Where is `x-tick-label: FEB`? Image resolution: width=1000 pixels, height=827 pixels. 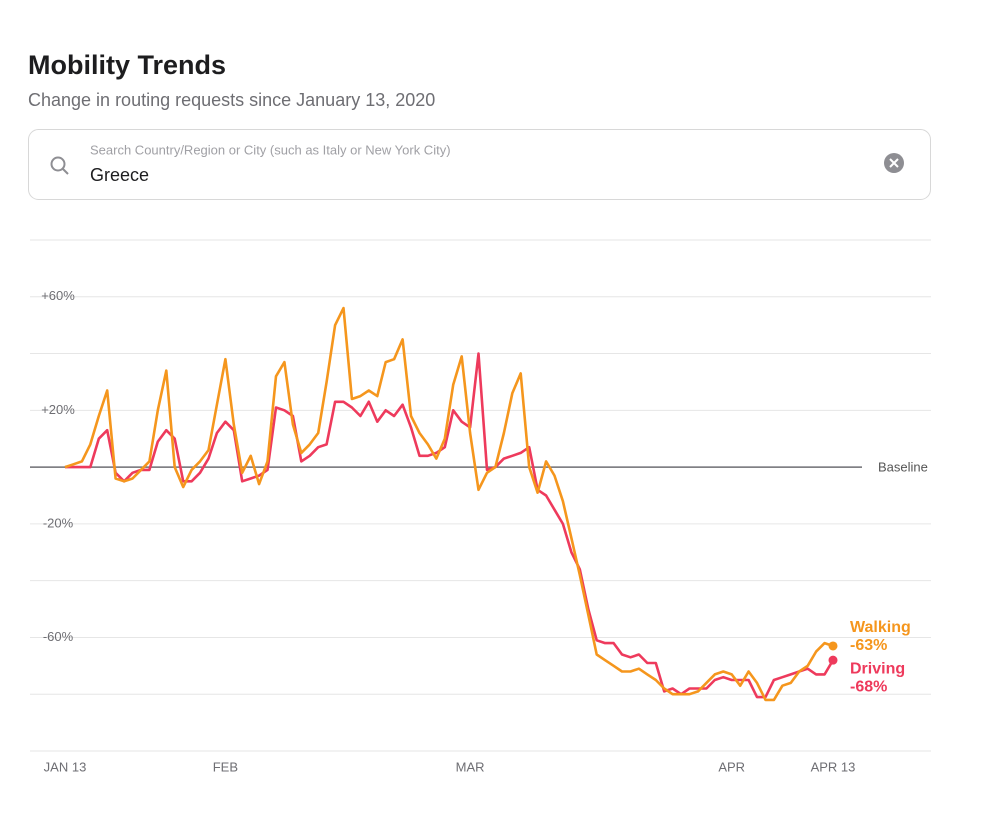 x-tick-label: FEB is located at coordinates (225, 766).